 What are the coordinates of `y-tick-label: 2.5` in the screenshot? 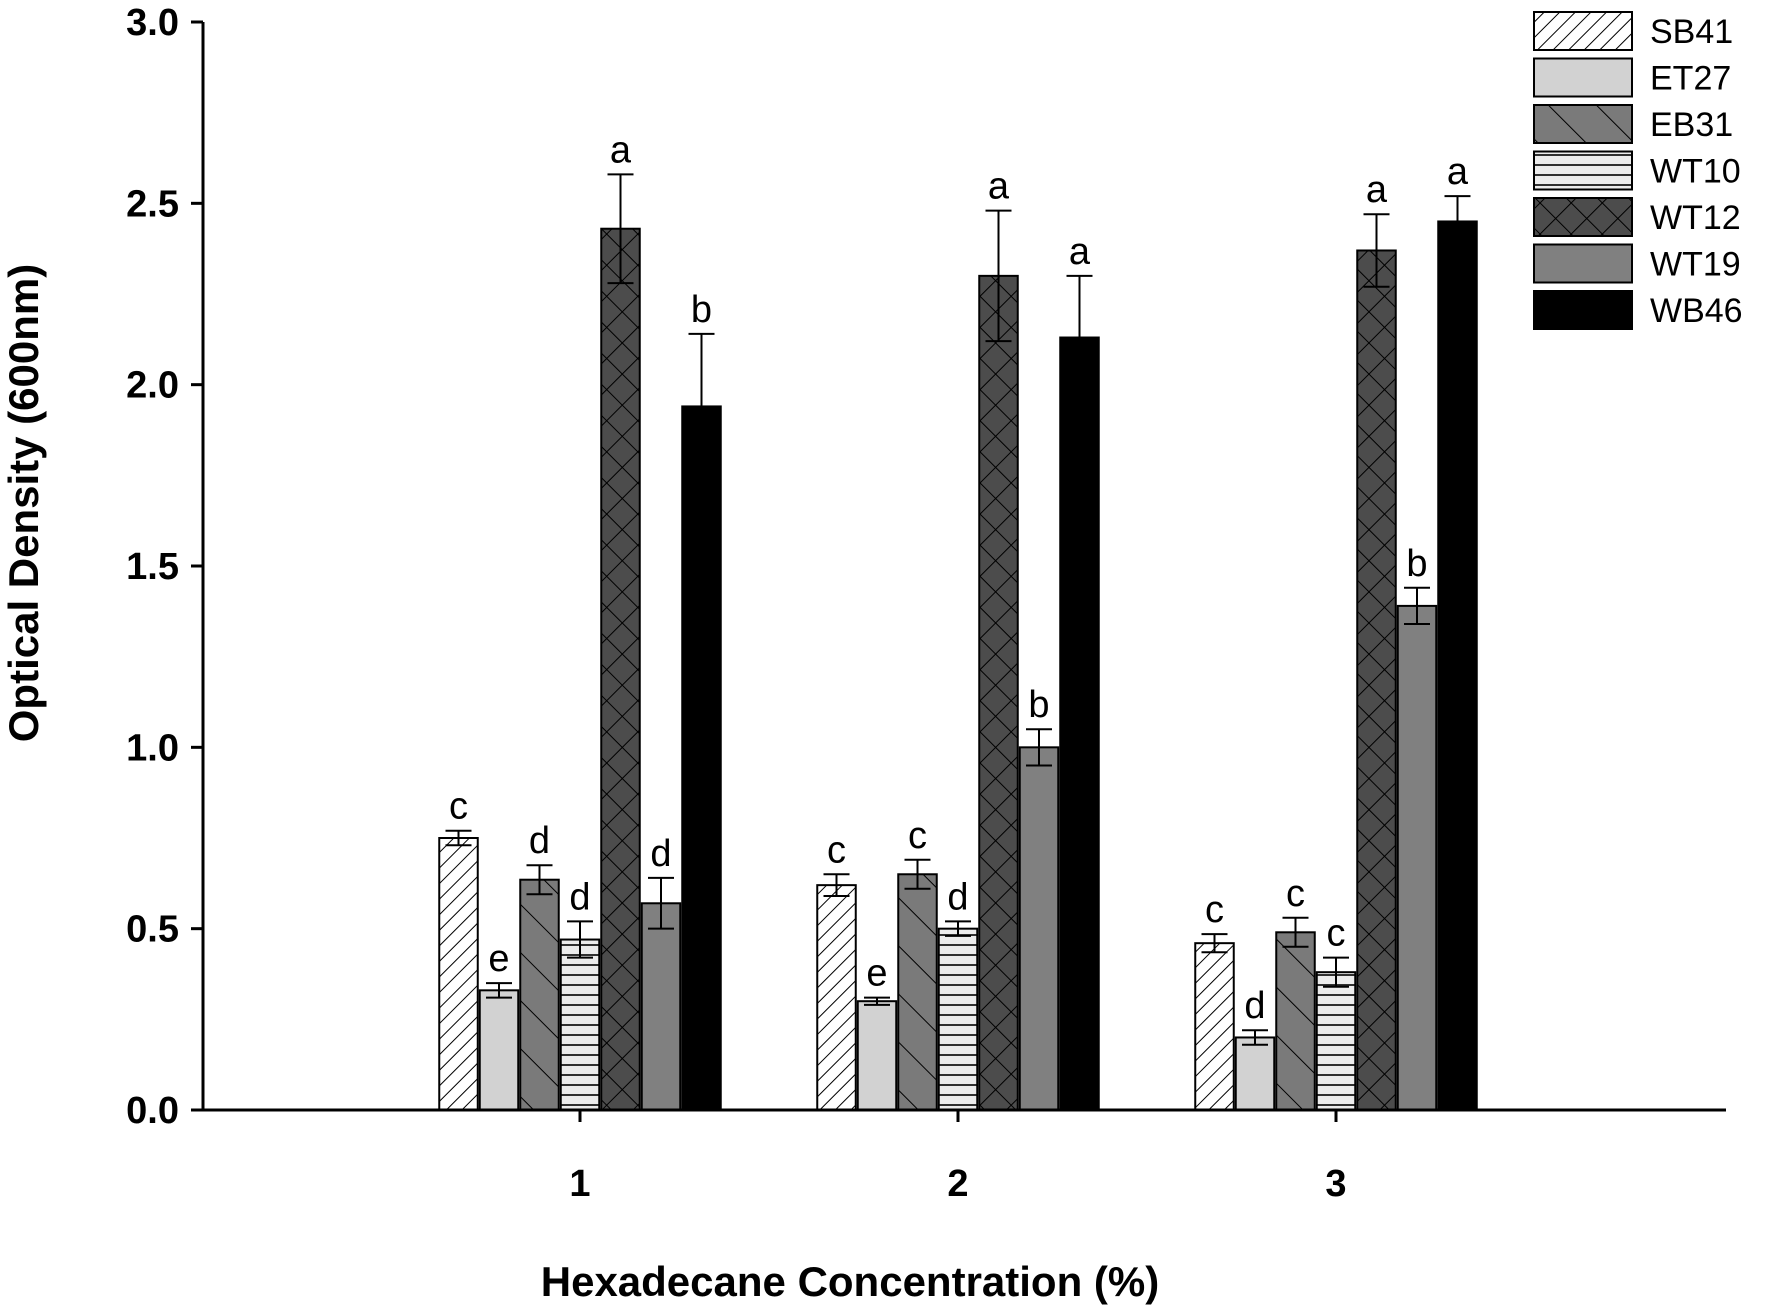 It's located at (152, 204).